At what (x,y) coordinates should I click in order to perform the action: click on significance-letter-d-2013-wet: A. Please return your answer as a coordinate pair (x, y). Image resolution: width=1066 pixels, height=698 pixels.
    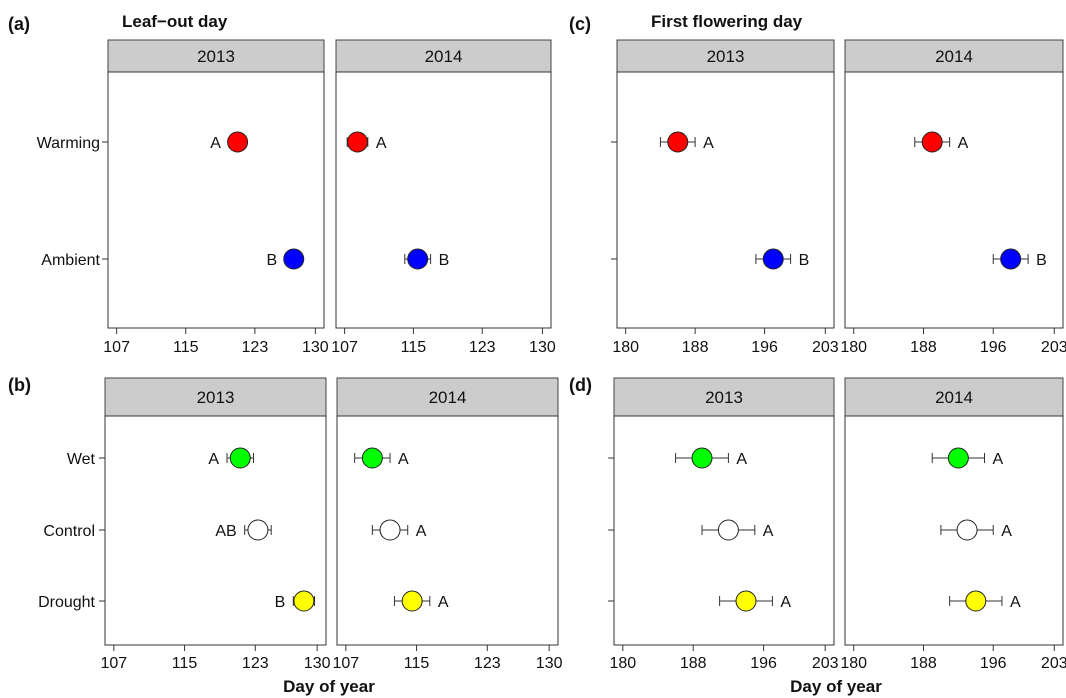
    Looking at the image, I should click on (741, 459).